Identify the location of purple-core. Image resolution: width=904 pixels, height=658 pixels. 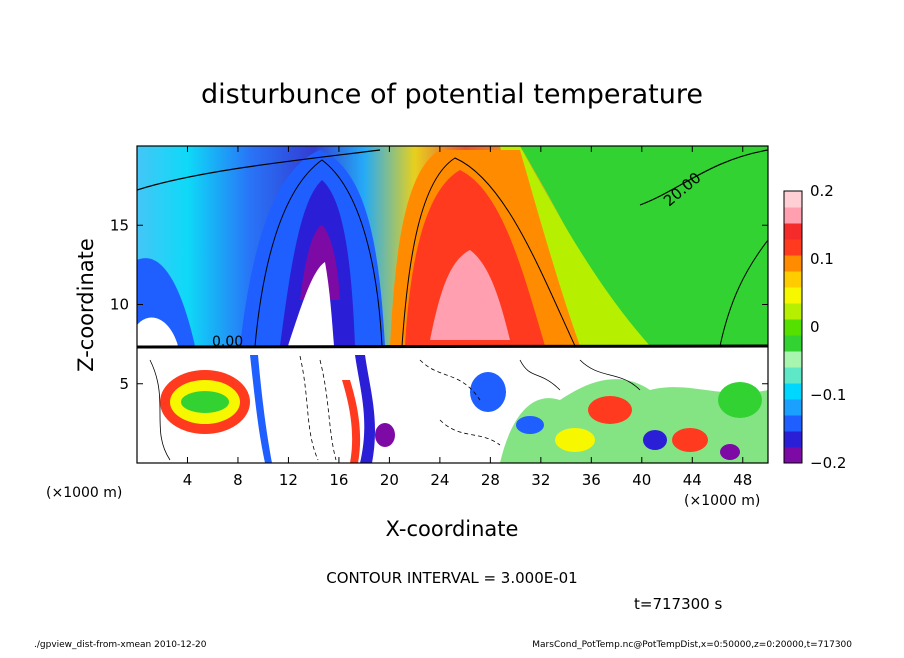
(320, 262).